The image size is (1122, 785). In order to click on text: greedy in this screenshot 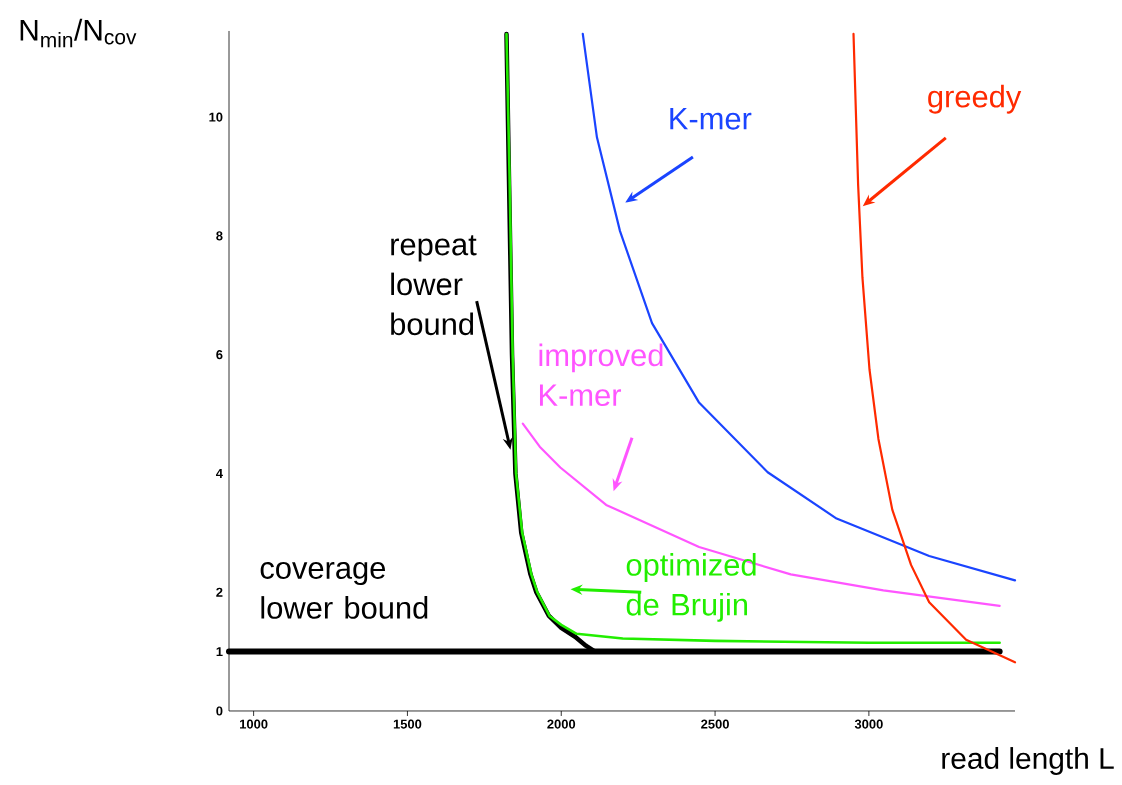, I will do `click(975, 99)`.